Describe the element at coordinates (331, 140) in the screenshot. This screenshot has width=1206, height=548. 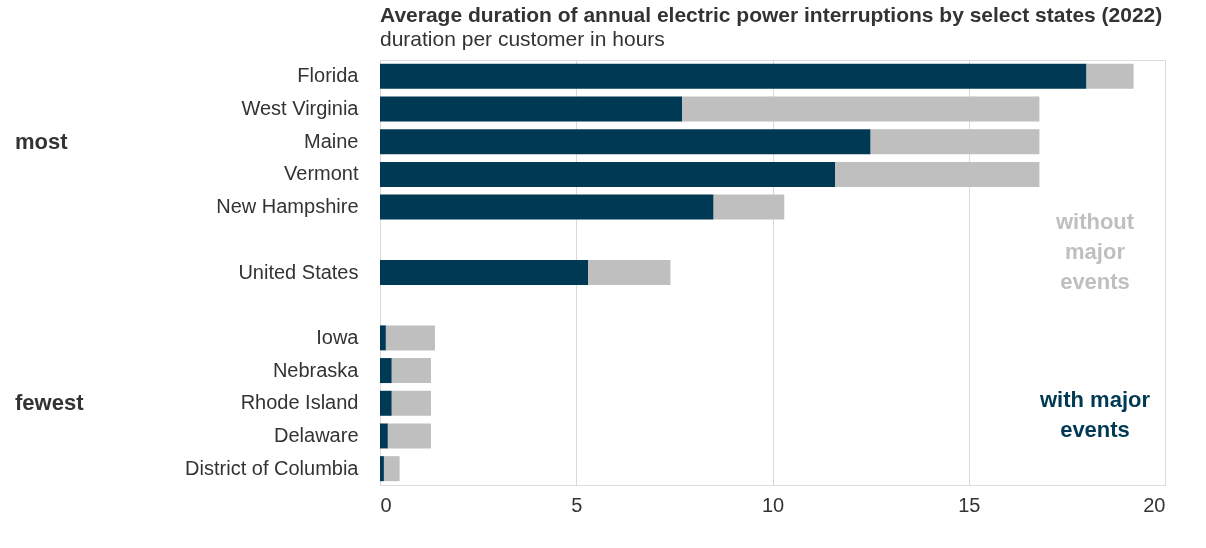
I see `y-tick-label: Maine` at that location.